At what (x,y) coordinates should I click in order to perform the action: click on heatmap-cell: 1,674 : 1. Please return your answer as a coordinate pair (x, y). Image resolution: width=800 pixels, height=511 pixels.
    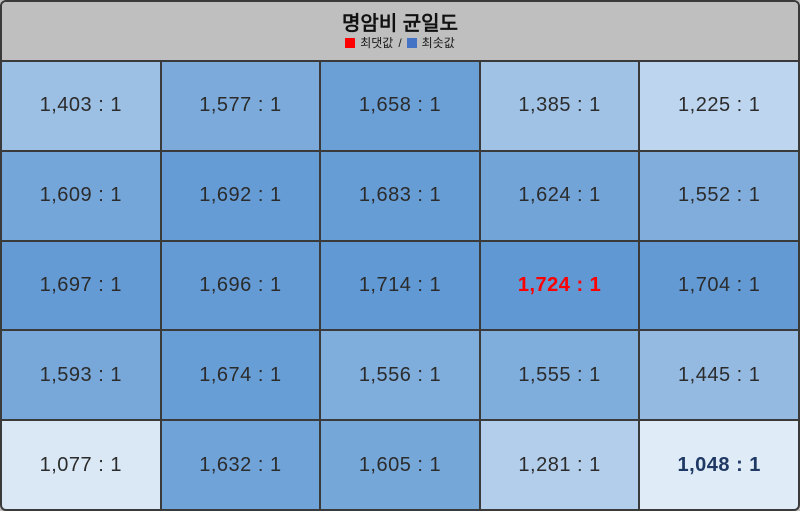
    Looking at the image, I should click on (240, 375).